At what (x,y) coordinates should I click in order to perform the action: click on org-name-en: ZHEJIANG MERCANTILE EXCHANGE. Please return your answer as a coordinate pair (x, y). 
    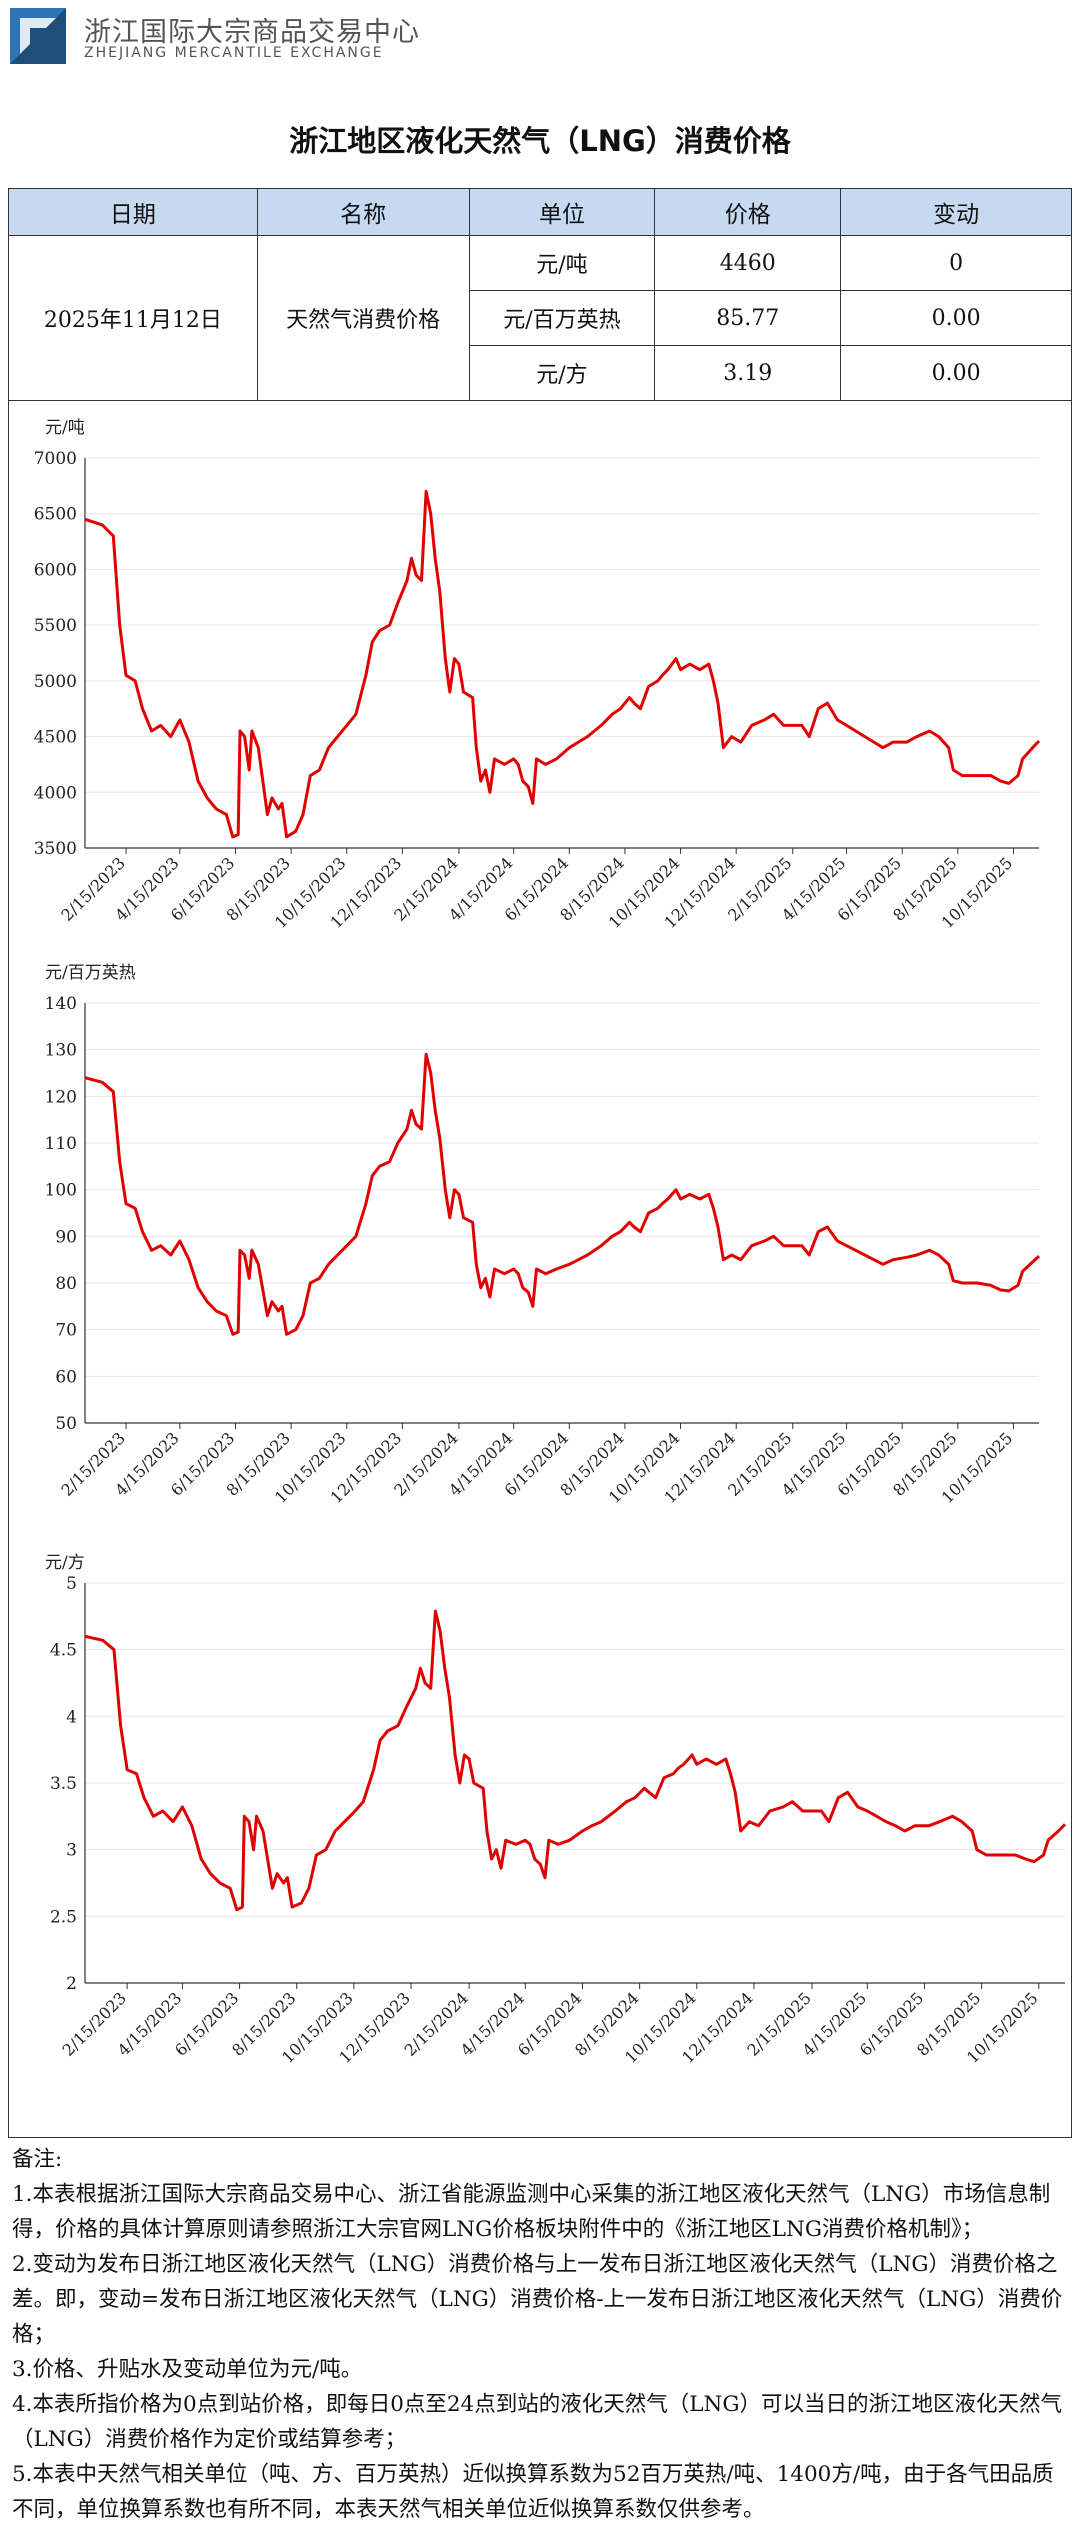
    Looking at the image, I should click on (234, 53).